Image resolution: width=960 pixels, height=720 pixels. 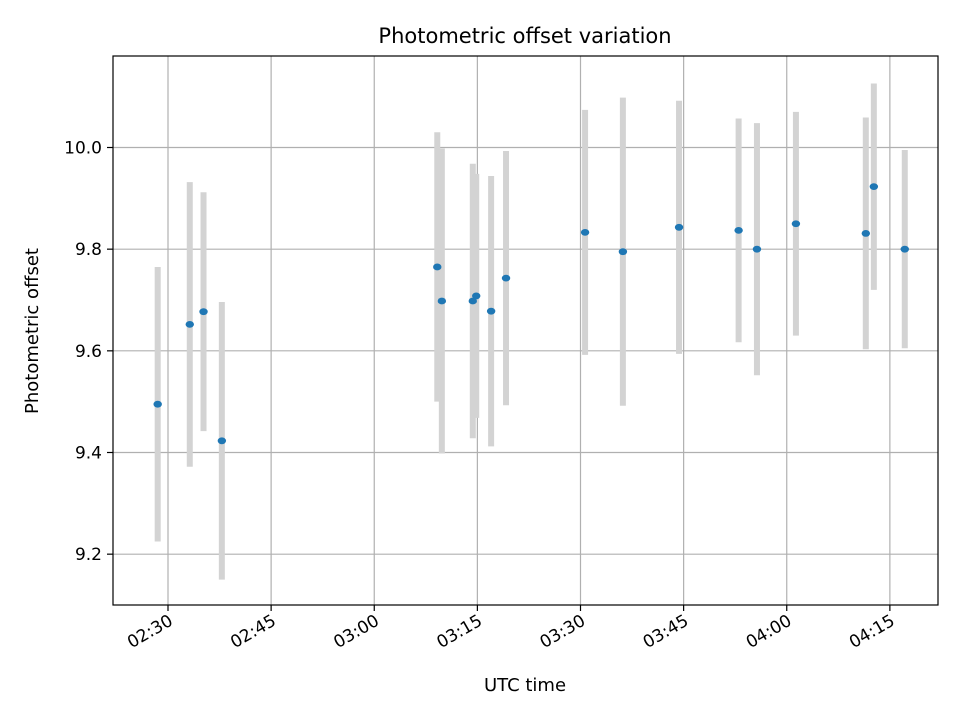 I want to click on x-tick-label: 04:15, so click(x=872, y=632).